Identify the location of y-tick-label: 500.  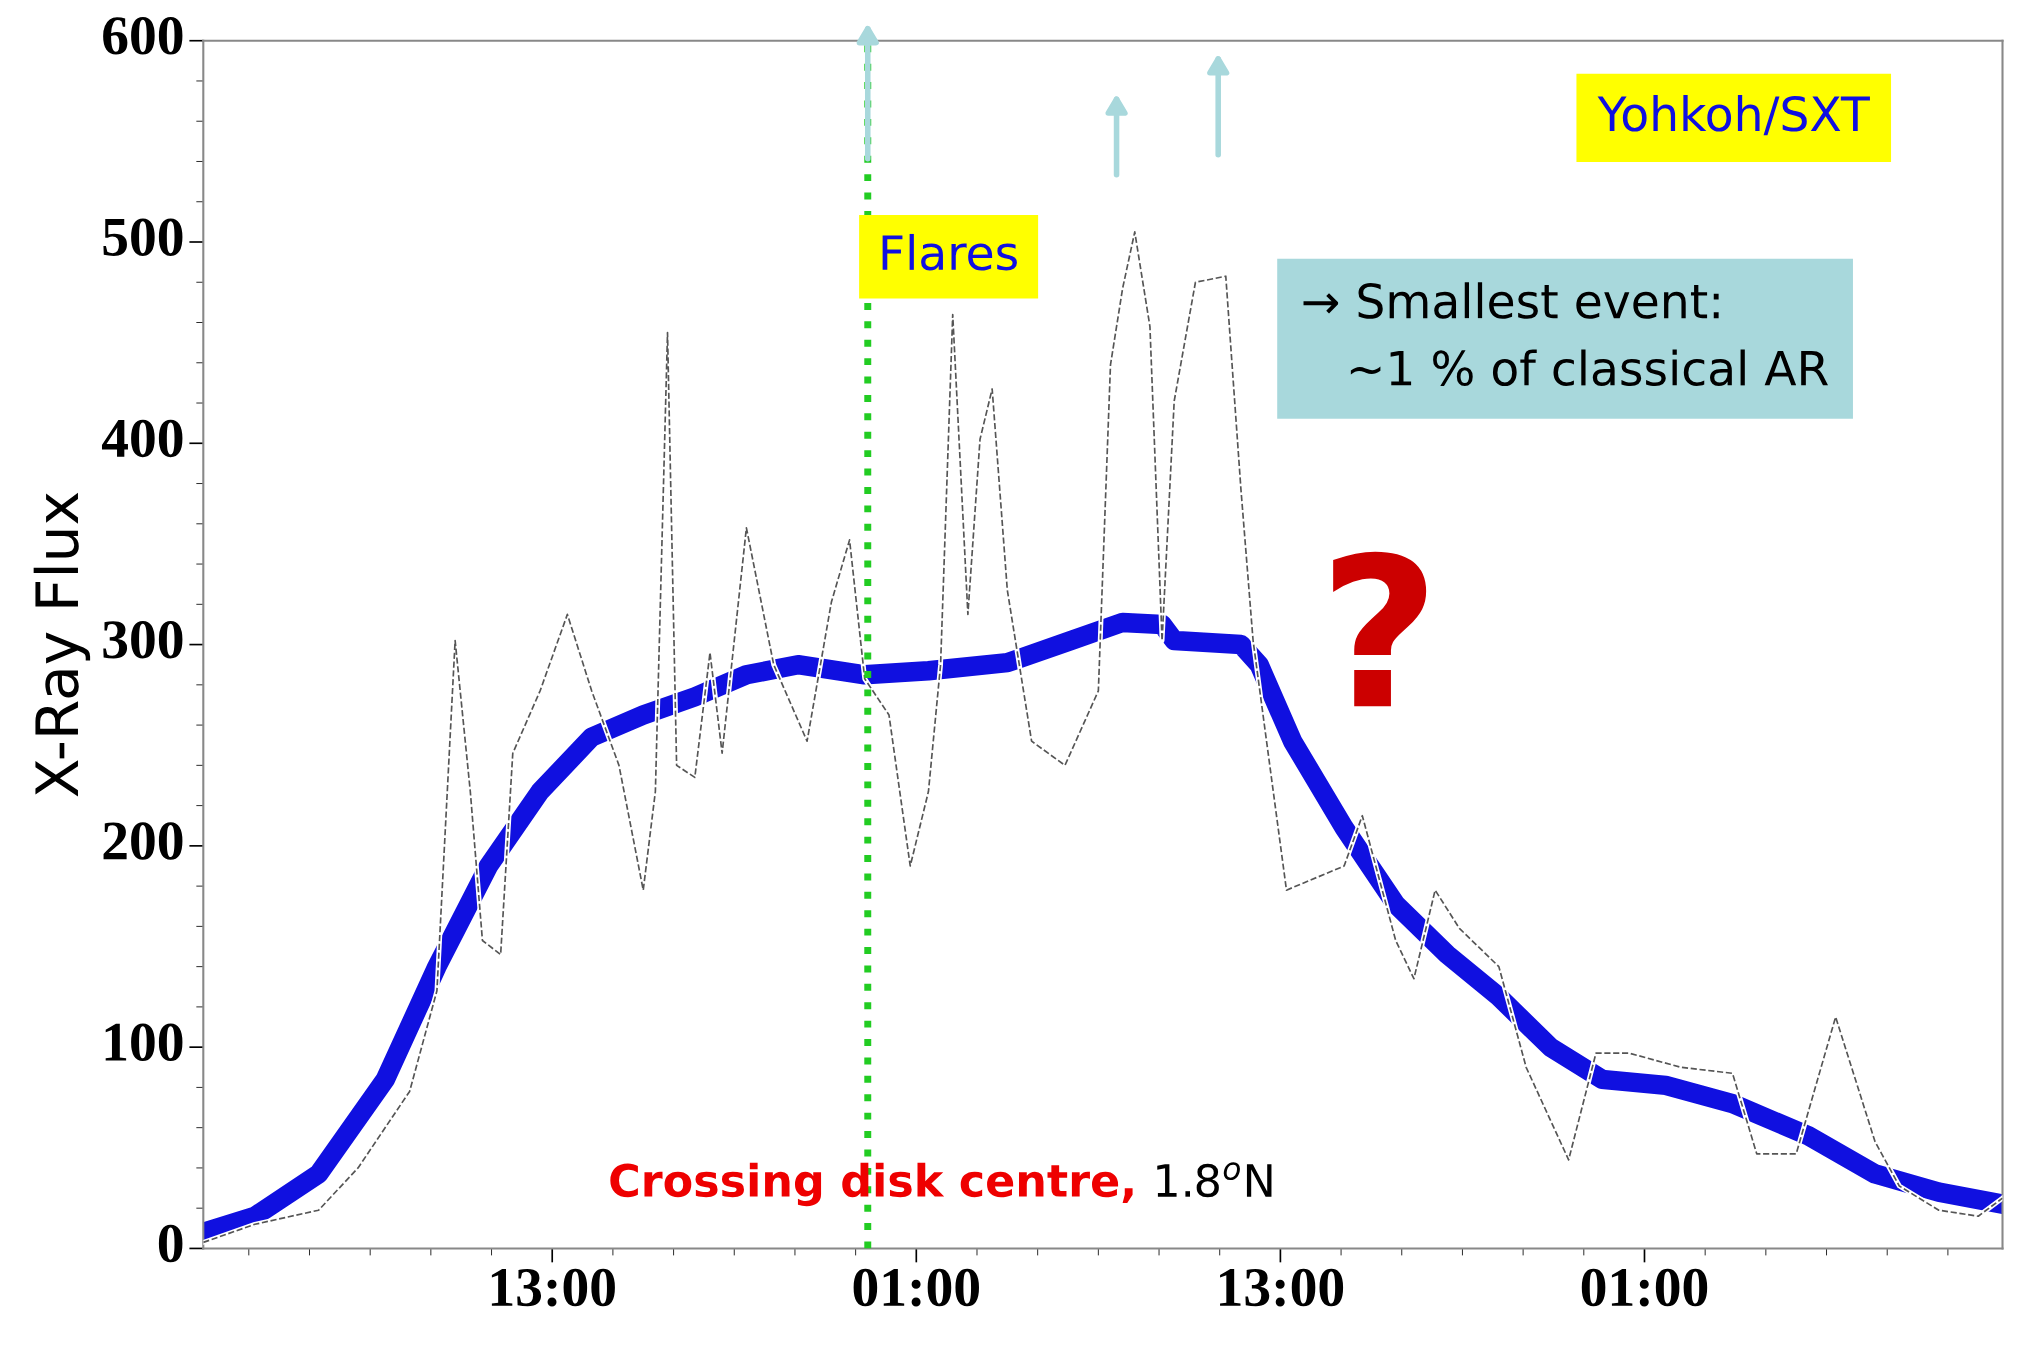
(143, 237).